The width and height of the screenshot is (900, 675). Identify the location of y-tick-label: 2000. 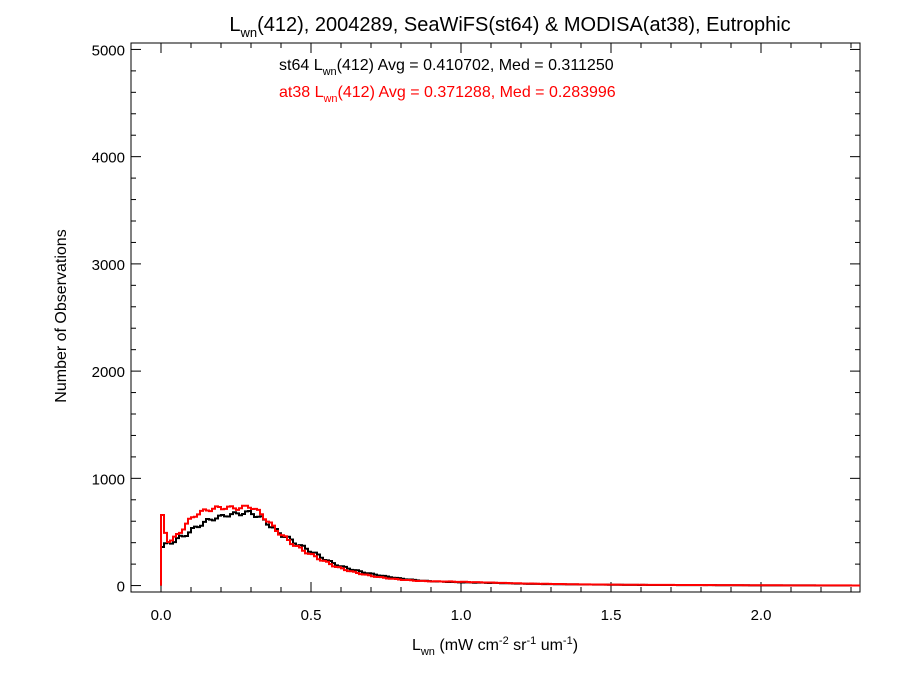
(108, 372).